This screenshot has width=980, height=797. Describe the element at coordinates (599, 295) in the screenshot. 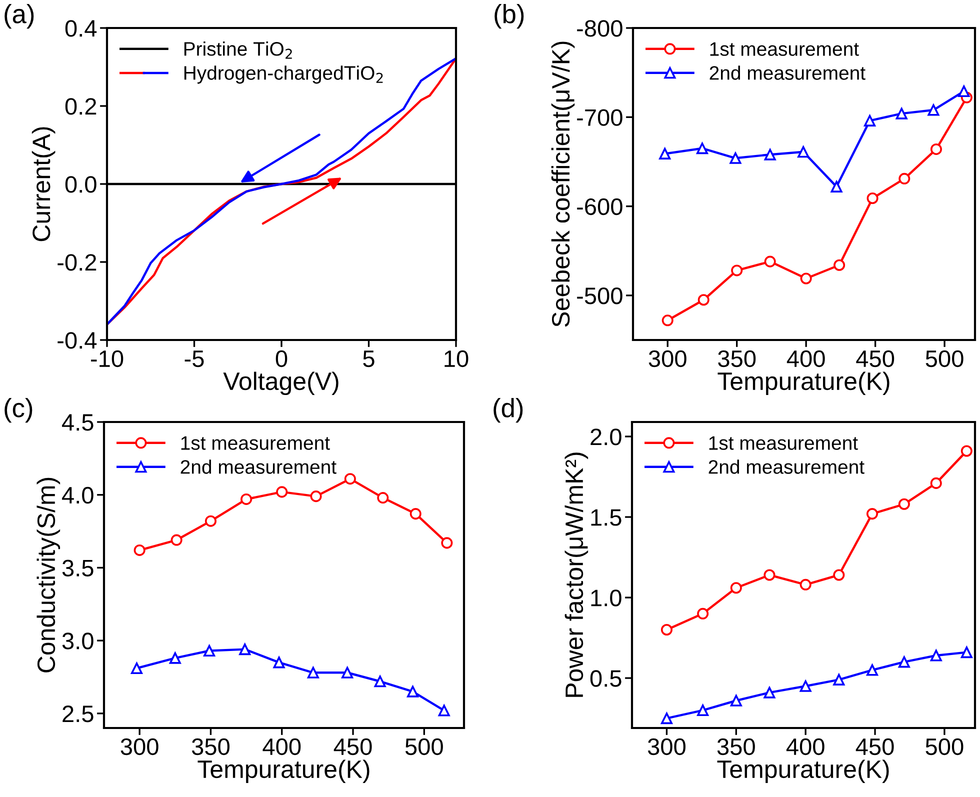

I see `y-tick-label: -500` at that location.